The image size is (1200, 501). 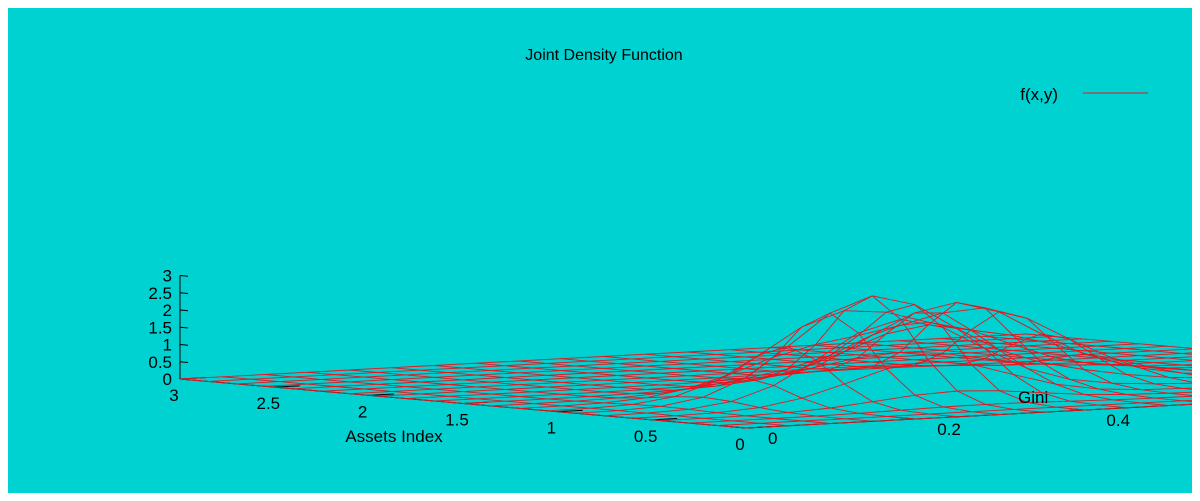 What do you see at coordinates (167, 310) in the screenshot?
I see `z-tick-label: 2` at bounding box center [167, 310].